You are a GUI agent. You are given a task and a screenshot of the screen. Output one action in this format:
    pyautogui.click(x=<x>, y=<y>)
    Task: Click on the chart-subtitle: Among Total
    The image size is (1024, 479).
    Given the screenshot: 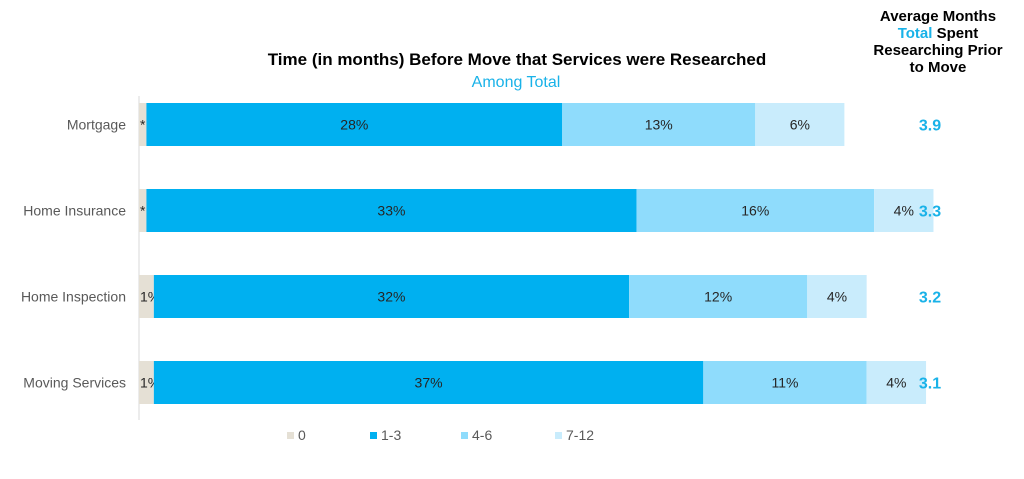 What is the action you would take?
    pyautogui.click(x=516, y=82)
    